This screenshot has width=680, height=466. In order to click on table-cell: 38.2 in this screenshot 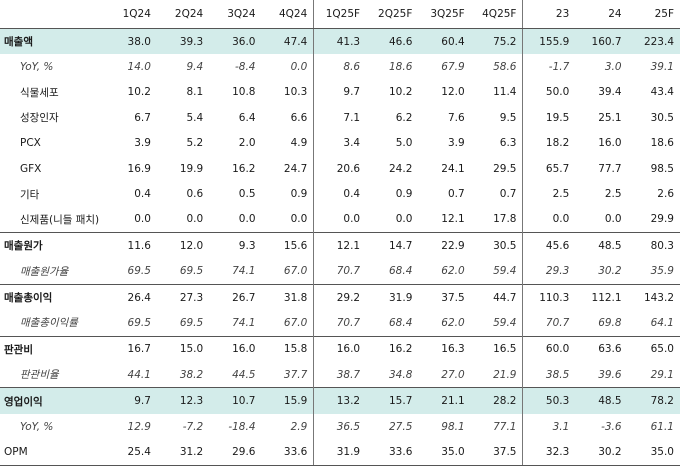, I will do `click(191, 374)`.